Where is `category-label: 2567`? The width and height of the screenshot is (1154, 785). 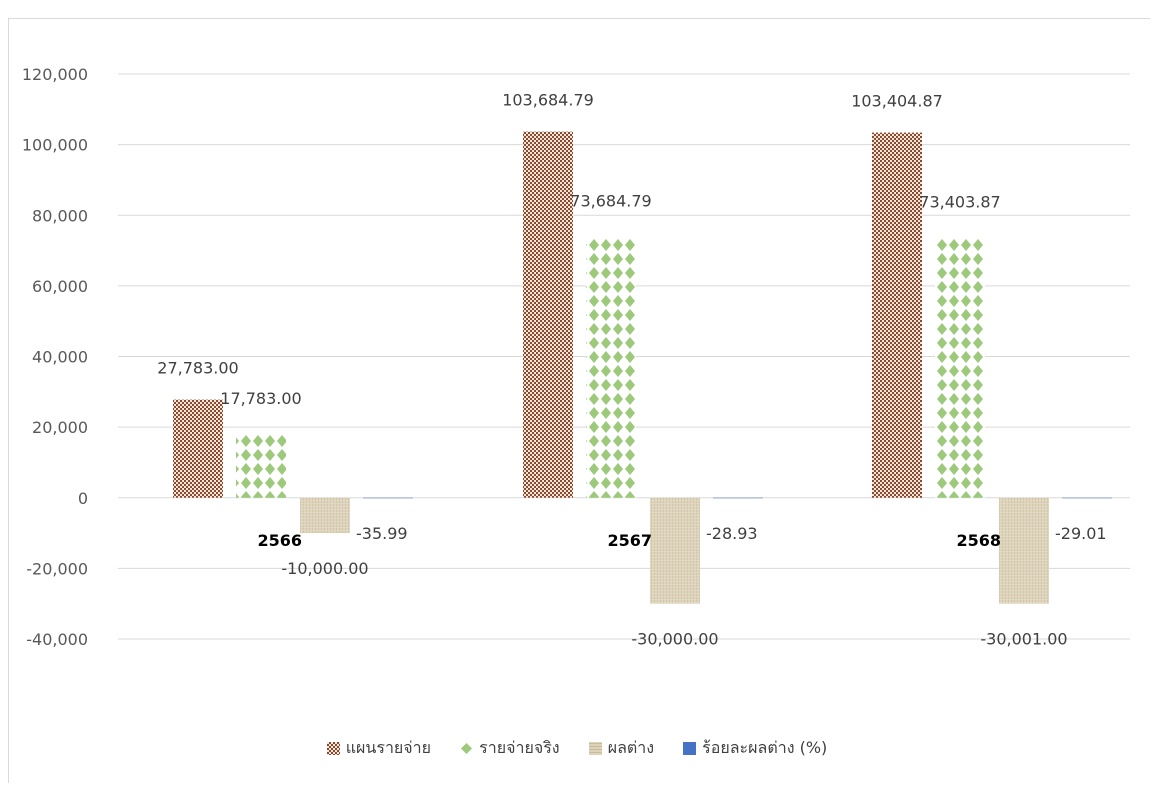
category-label: 2567 is located at coordinates (629, 540).